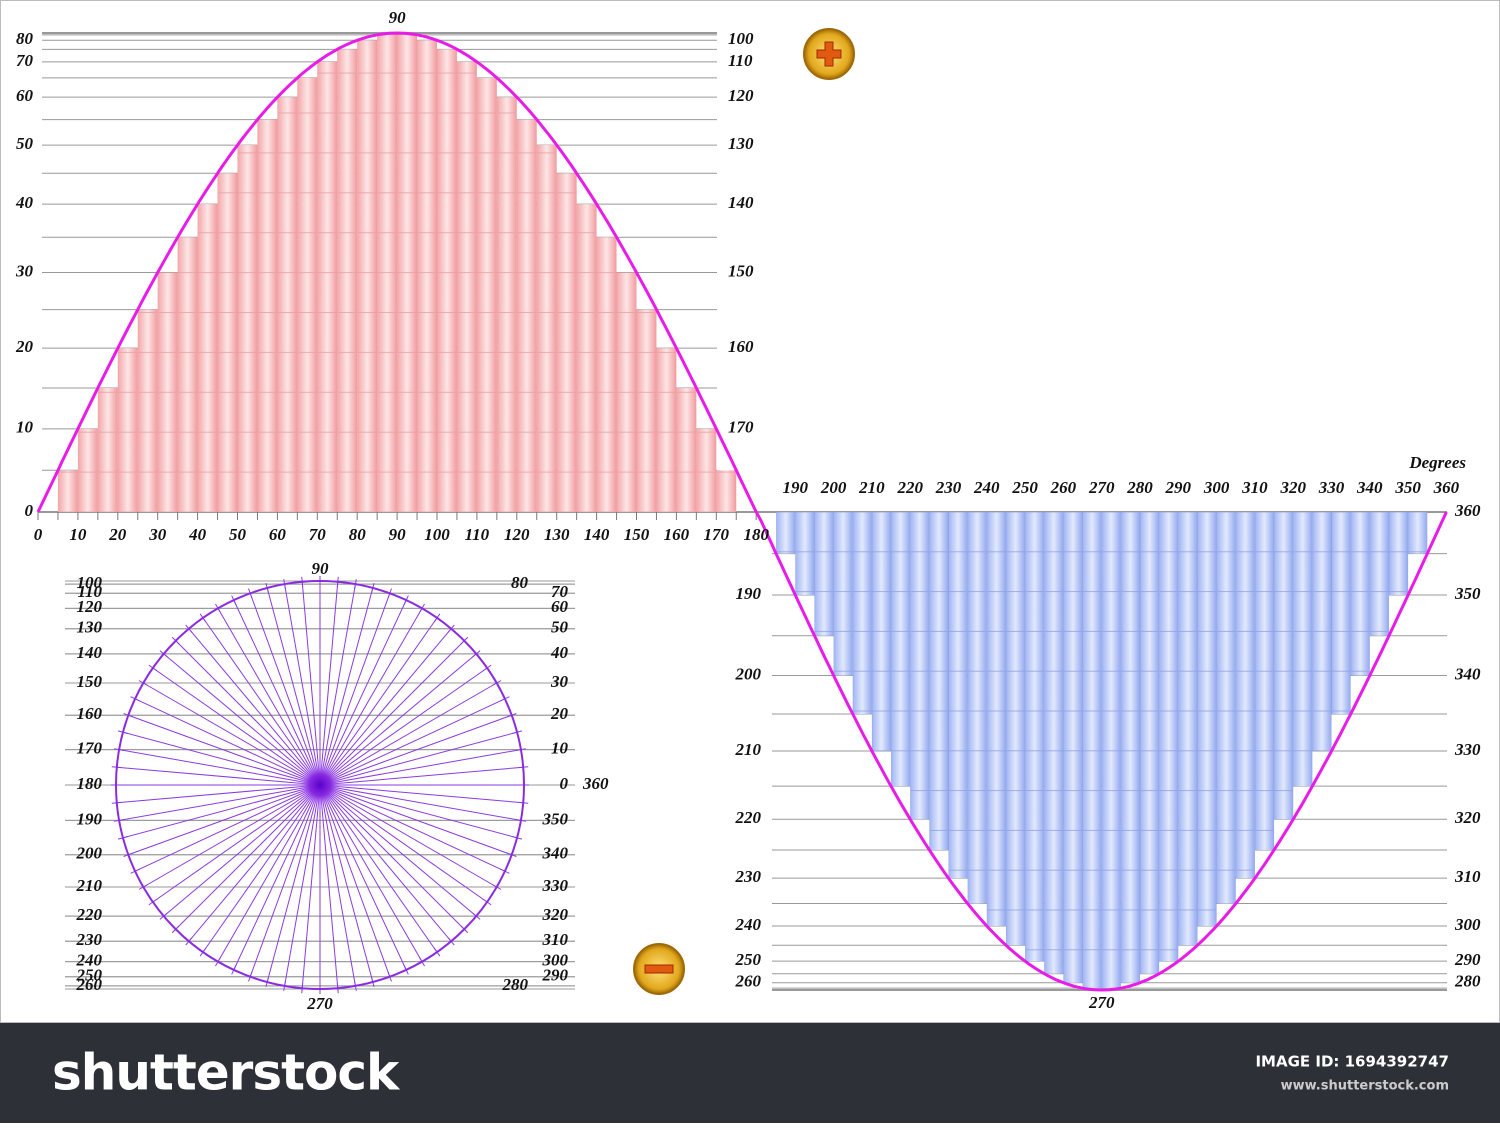  Describe the element at coordinates (24, 202) in the screenshot. I see `left-label: 40` at that location.